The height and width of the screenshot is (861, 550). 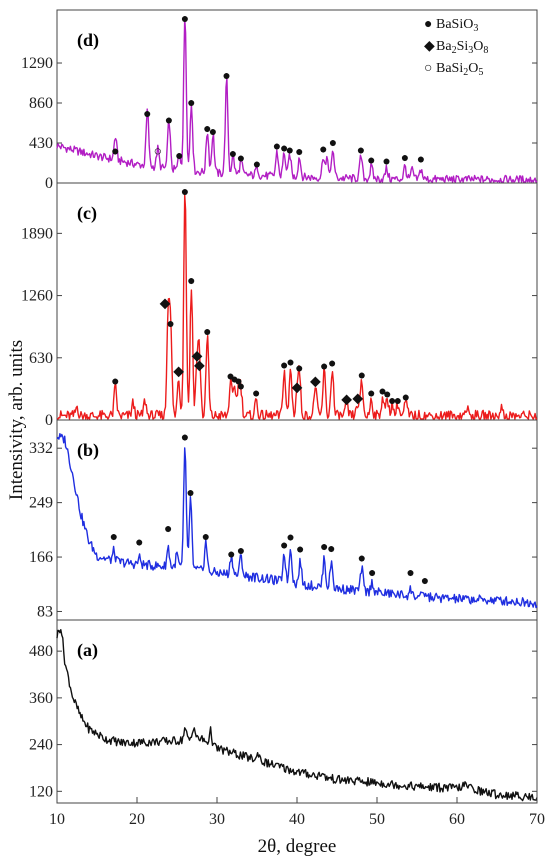 I want to click on panel-label: (d), so click(x=88, y=40).